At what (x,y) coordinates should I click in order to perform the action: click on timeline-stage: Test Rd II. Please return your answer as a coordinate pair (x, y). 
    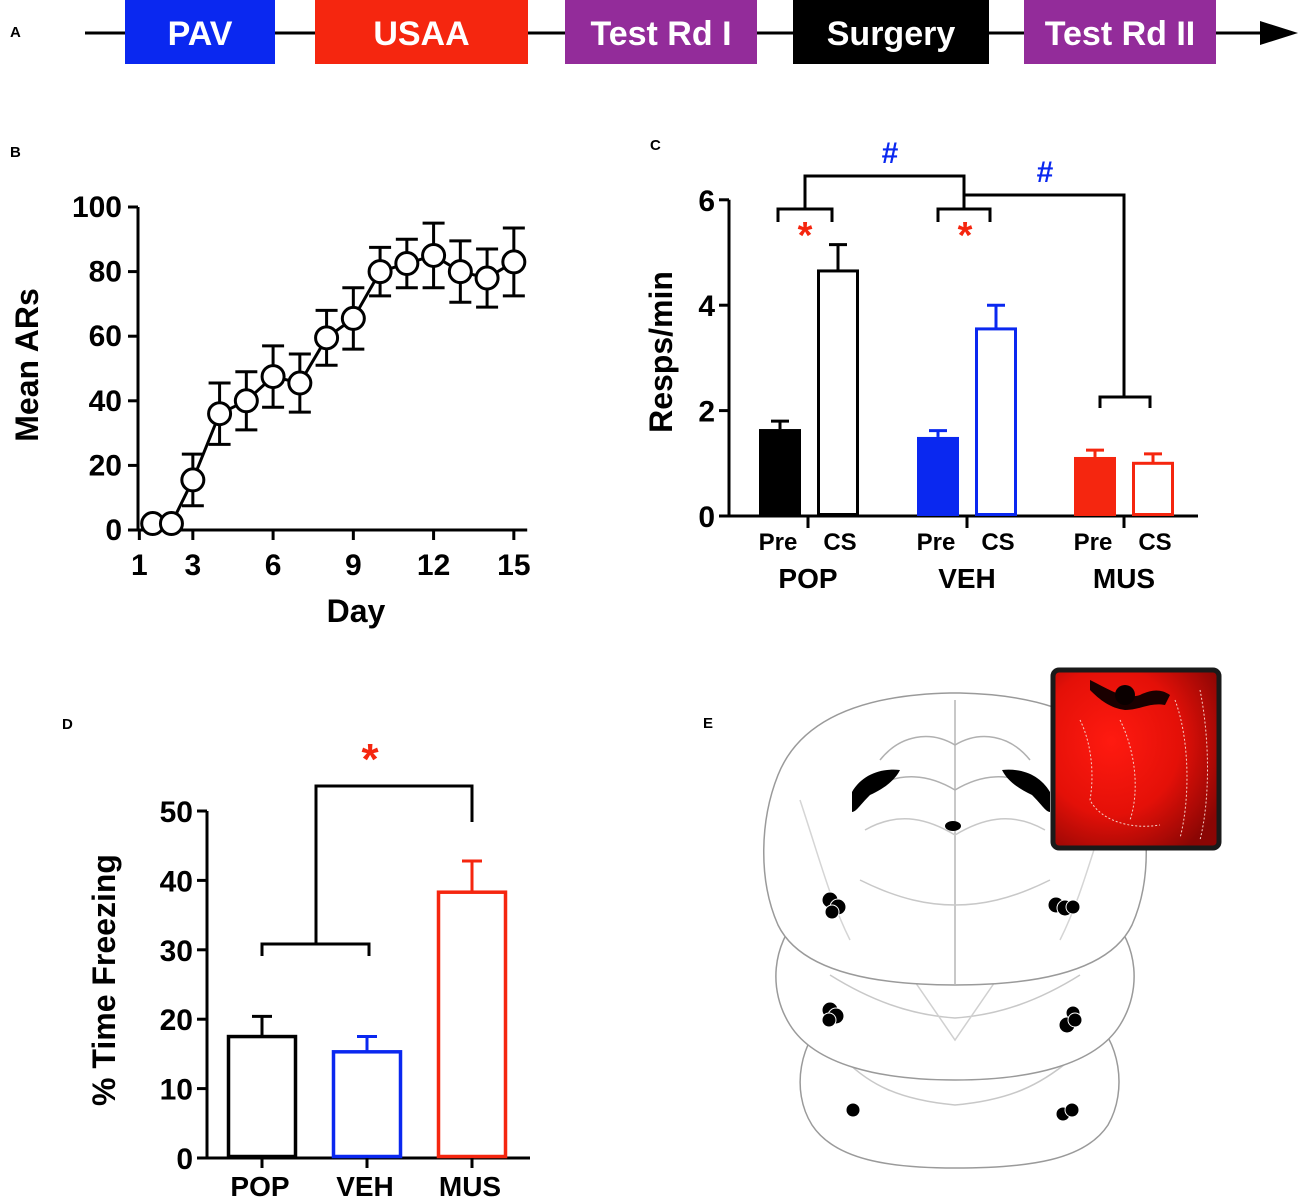
    Looking at the image, I should click on (1120, 32).